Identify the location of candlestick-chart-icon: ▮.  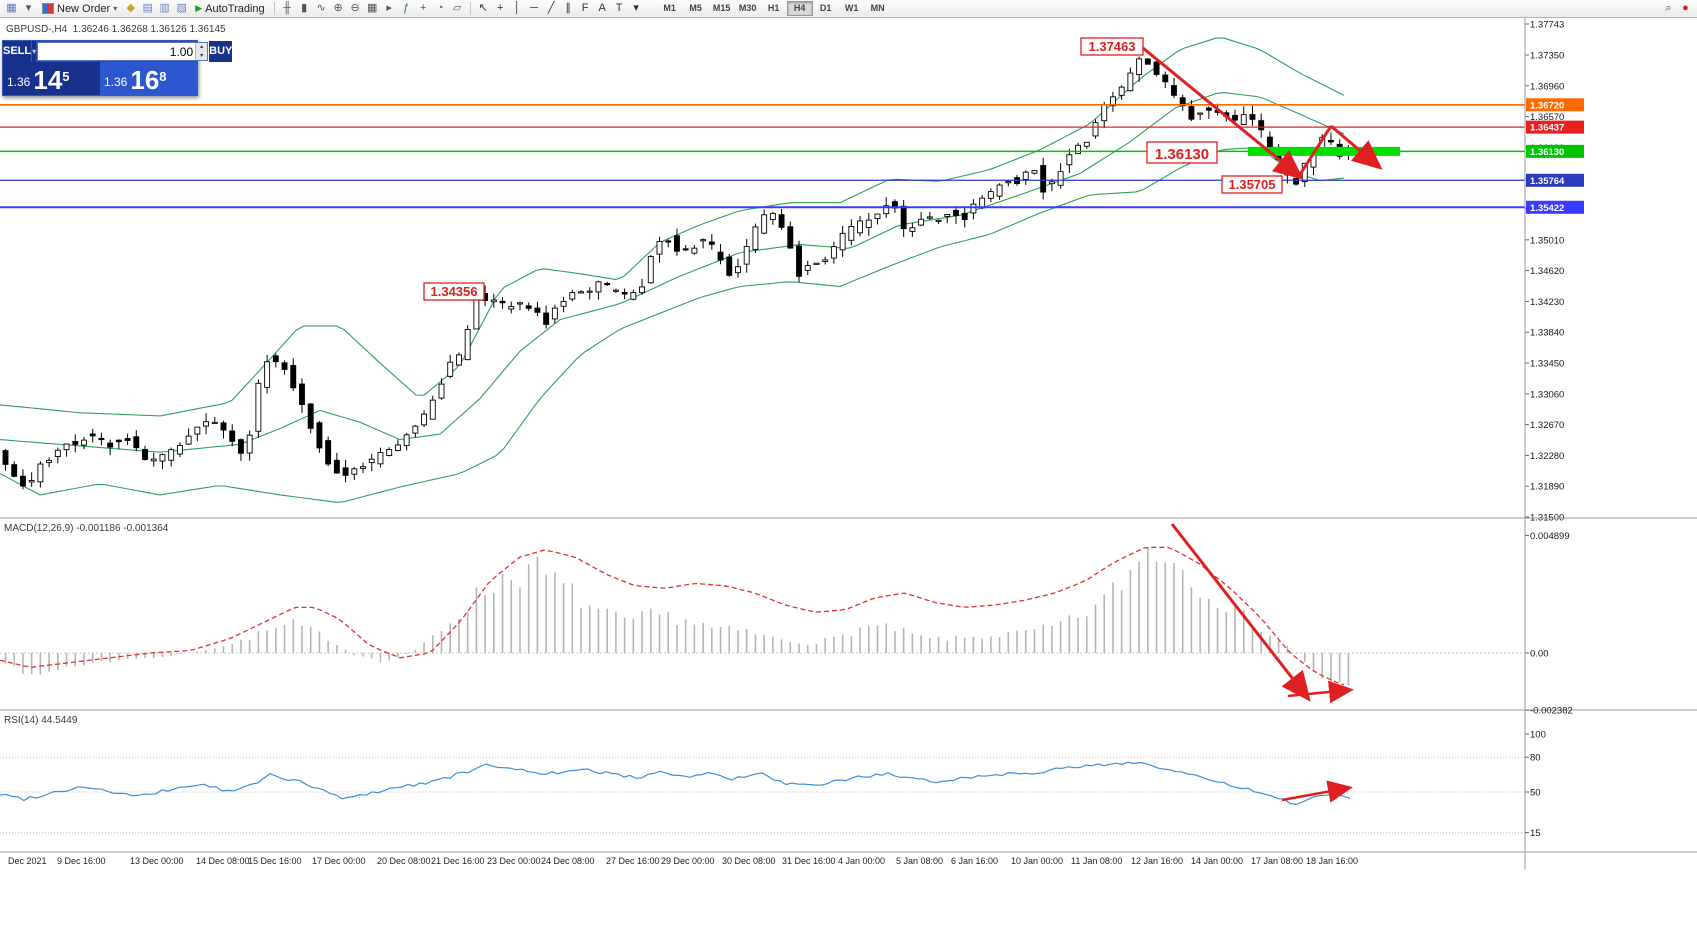
(304, 7).